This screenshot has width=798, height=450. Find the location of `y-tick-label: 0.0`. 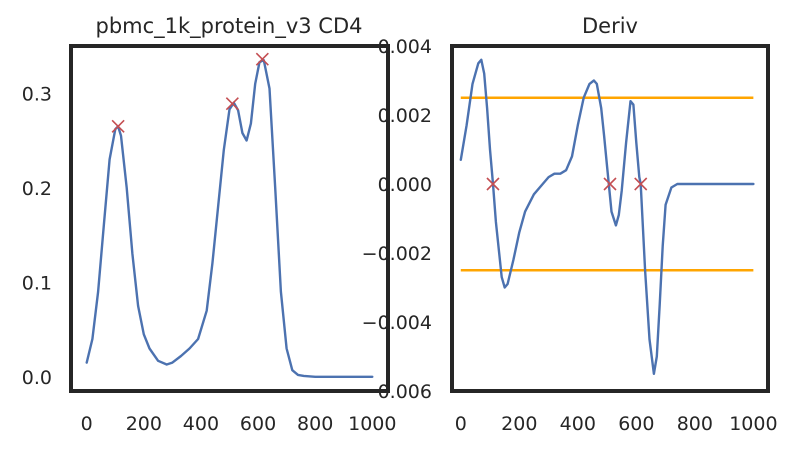

y-tick-label: 0.0 is located at coordinates (37, 378).